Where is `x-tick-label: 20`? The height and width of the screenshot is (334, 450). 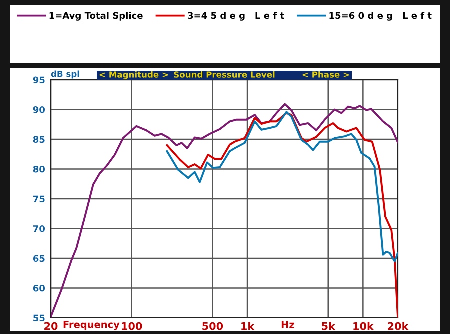 x-tick-label: 20 is located at coordinates (51, 326).